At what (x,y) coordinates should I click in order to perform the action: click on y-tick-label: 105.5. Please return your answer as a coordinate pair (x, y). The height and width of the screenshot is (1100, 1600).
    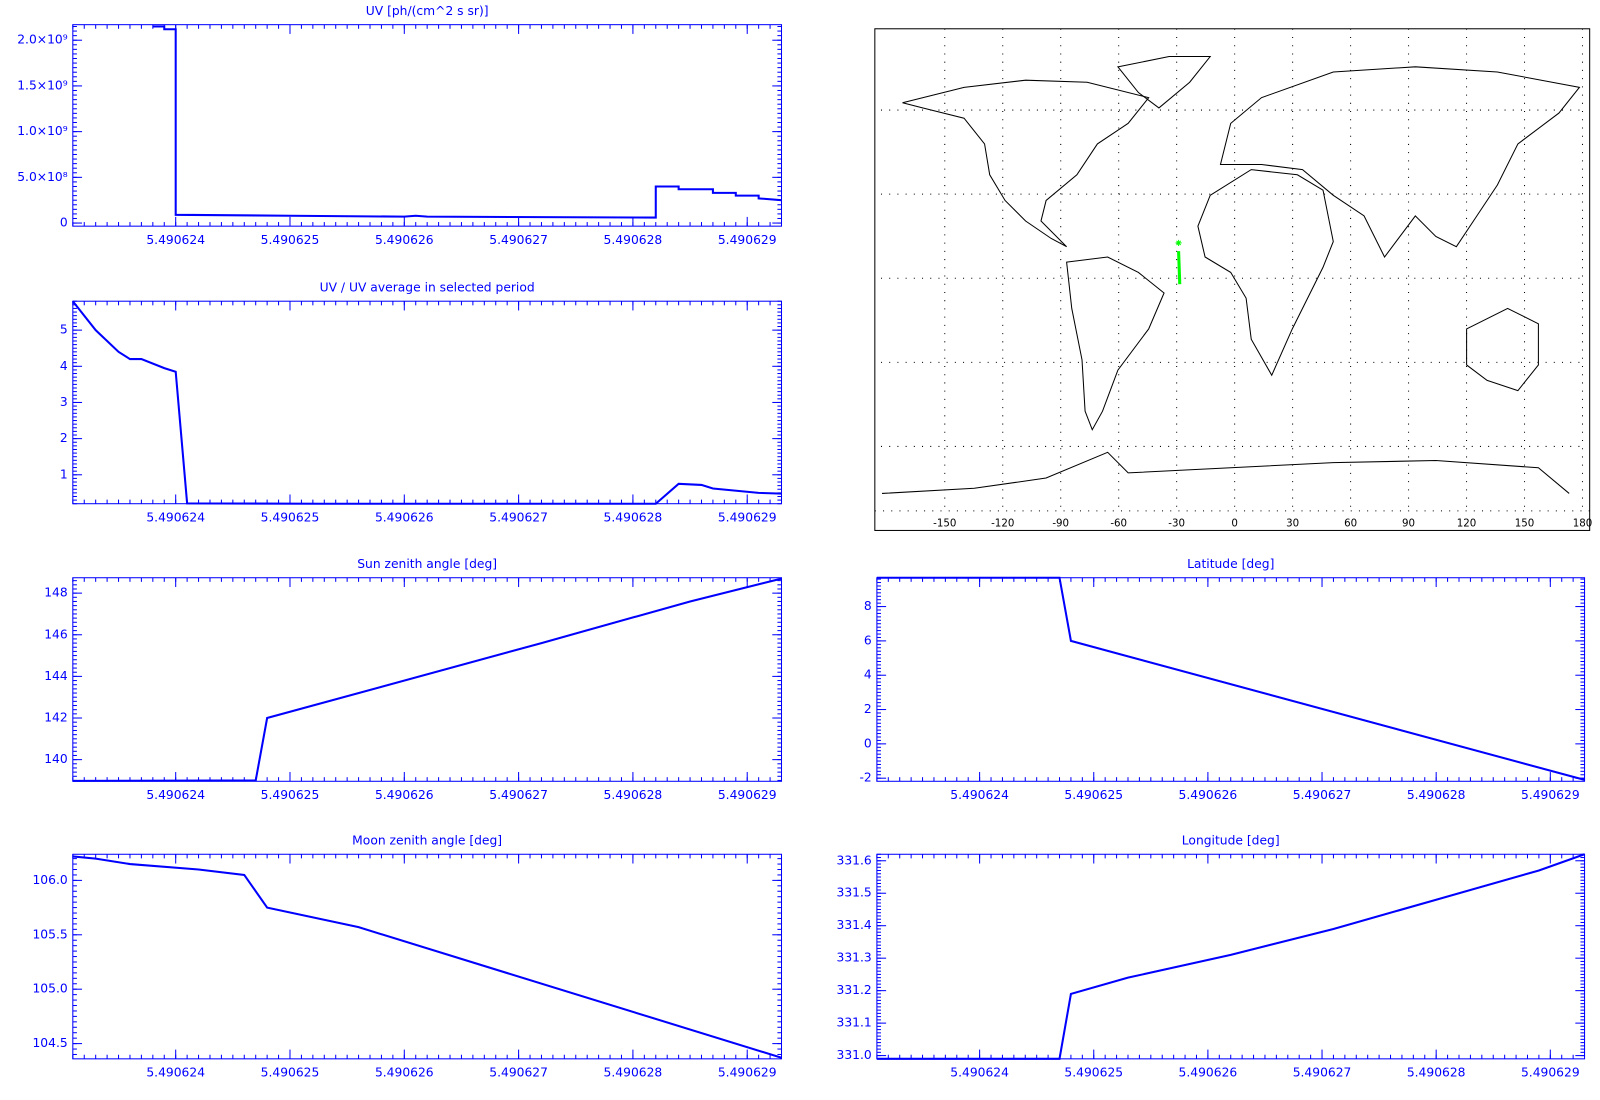
    Looking at the image, I should click on (49, 934).